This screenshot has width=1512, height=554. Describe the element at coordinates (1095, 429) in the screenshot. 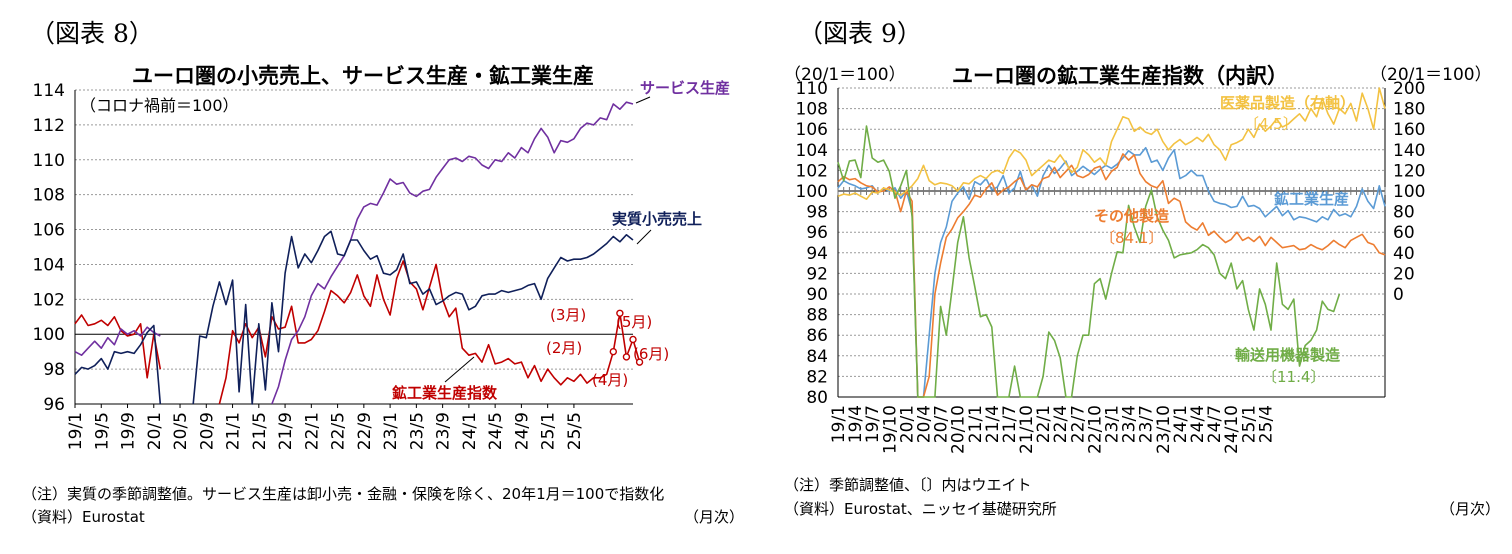

I see `x-tick-label: 22/10` at that location.